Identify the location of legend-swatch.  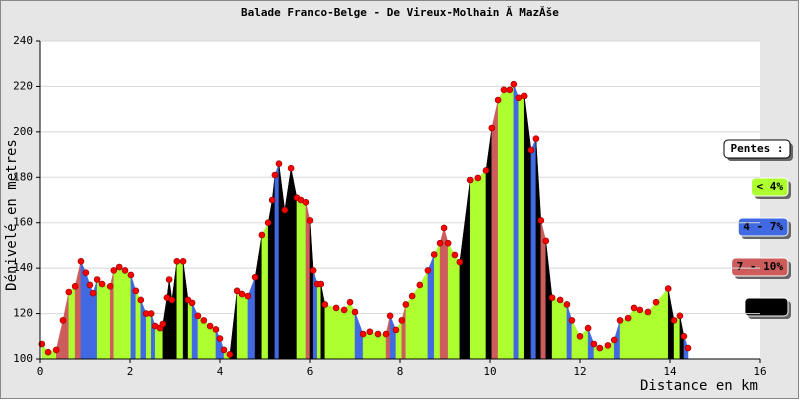
(770, 187).